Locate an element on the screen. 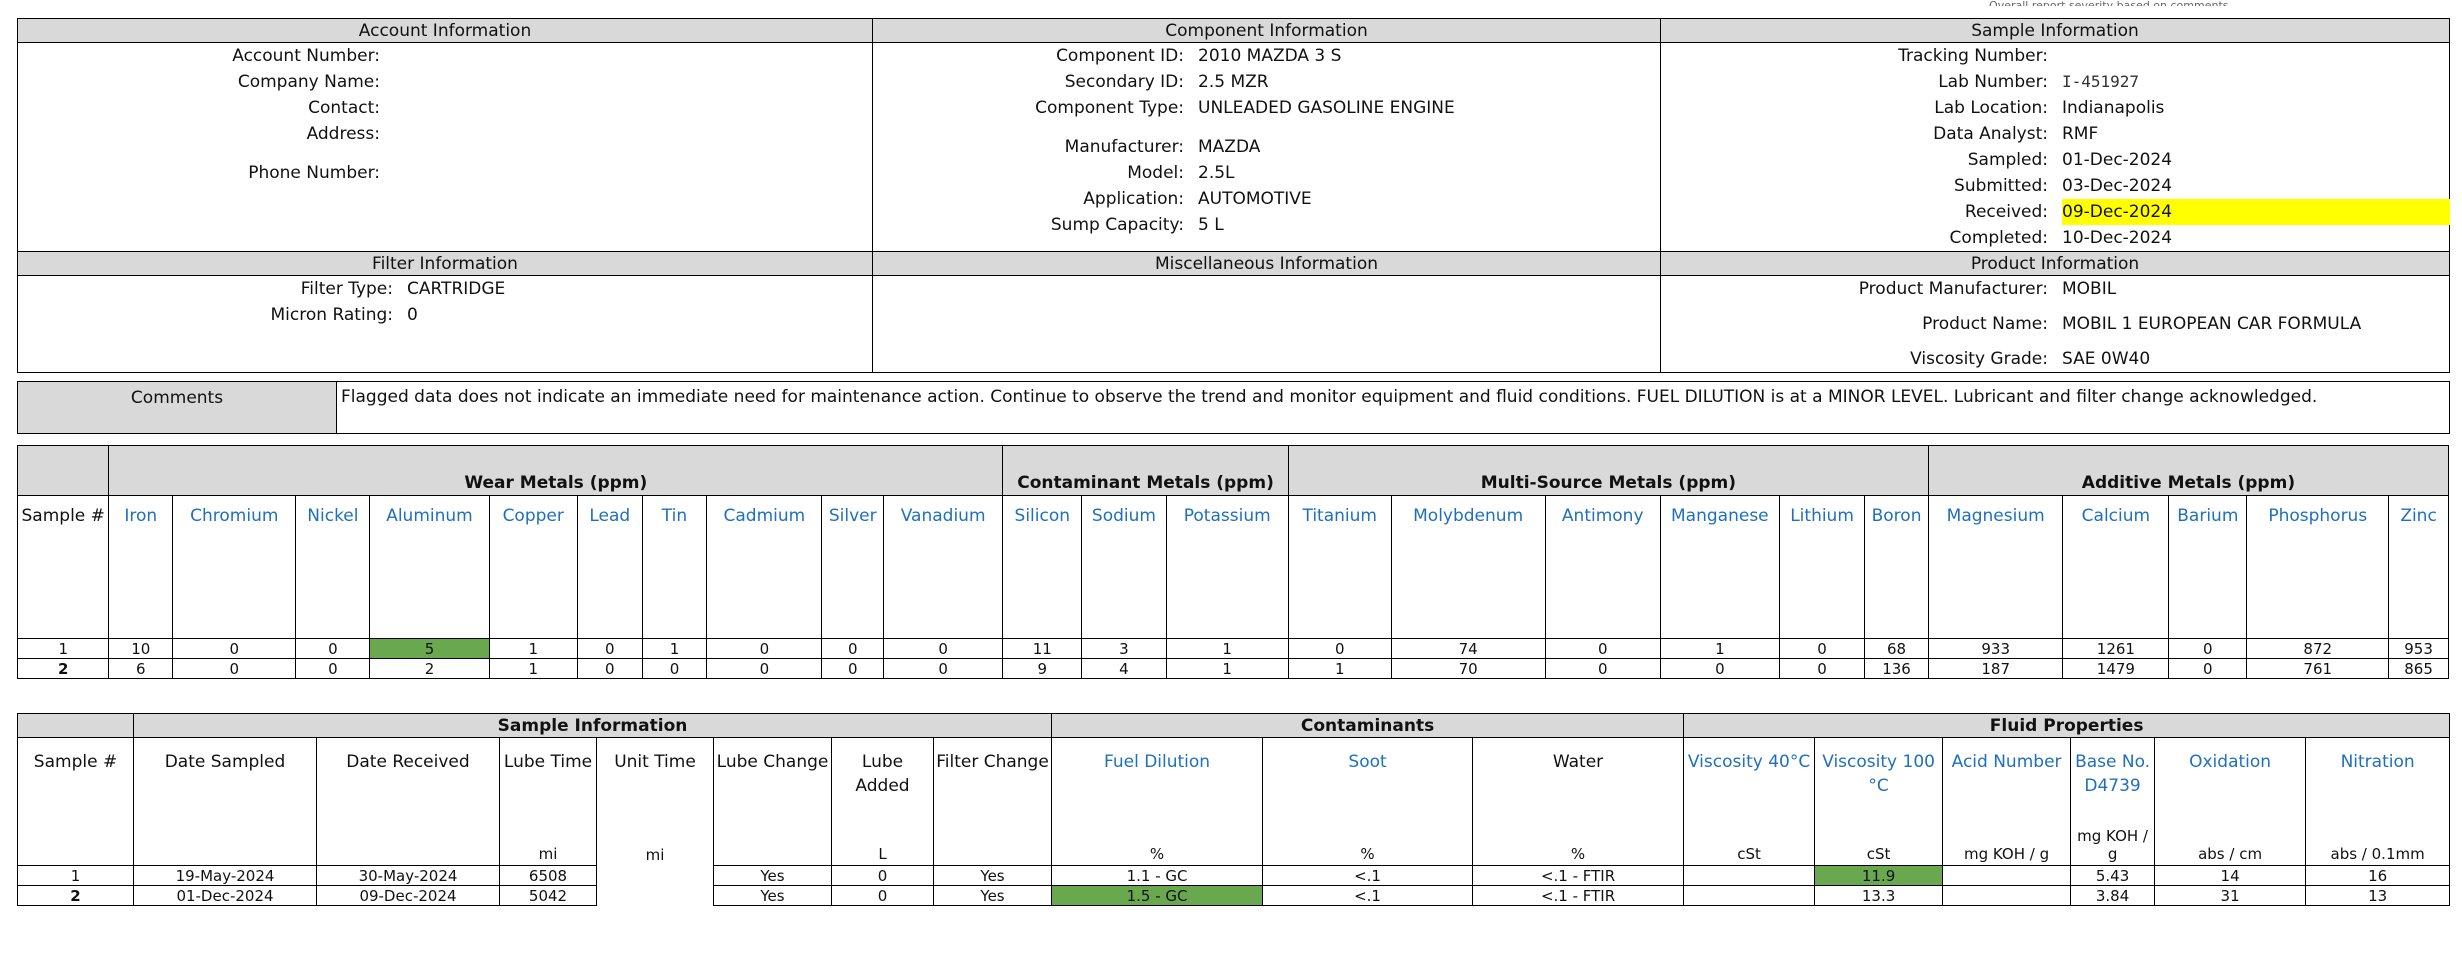 The width and height of the screenshot is (2462, 955). metal-cell-sodium: 3 is located at coordinates (1124, 648).